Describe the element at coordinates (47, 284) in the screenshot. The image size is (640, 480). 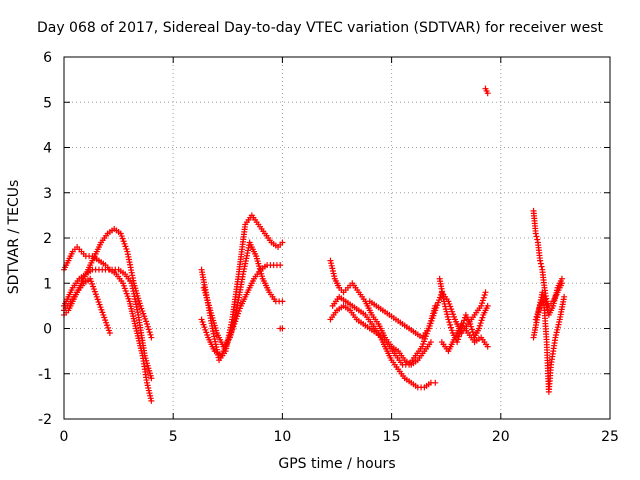
I see `y-tick-label: 1` at that location.